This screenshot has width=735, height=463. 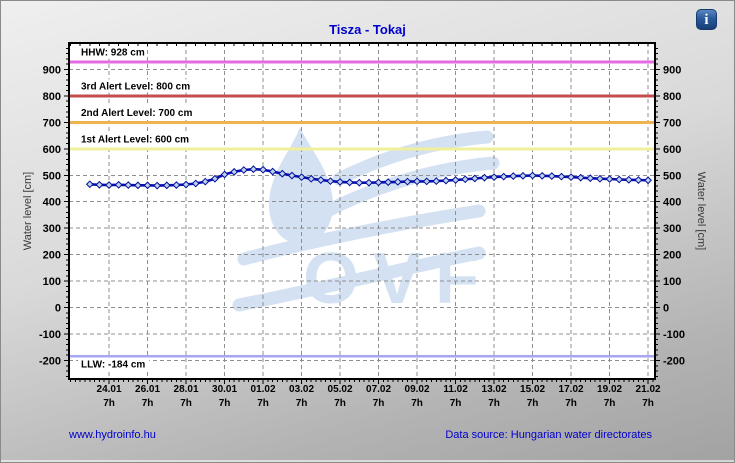 I want to click on svg-text: OVF, so click(x=398, y=279).